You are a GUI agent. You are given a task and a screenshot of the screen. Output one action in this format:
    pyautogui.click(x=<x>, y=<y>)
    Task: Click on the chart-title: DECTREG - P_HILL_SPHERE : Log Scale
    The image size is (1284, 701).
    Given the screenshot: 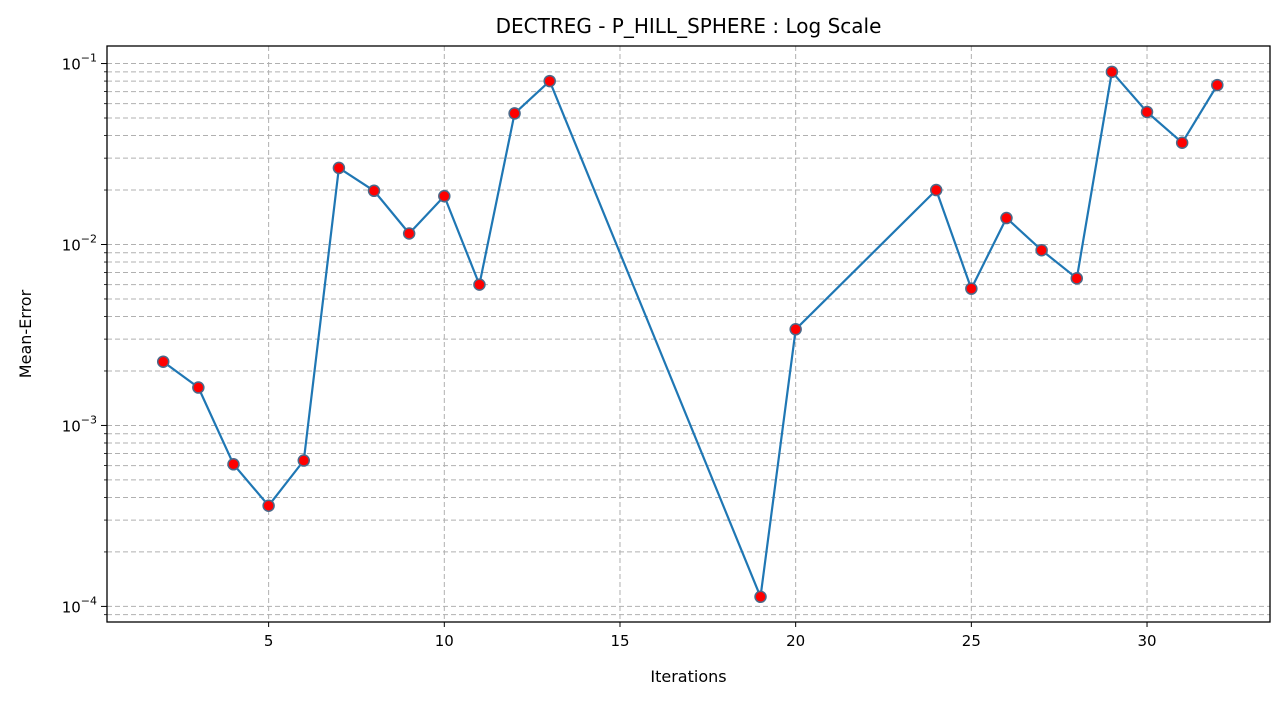 What is the action you would take?
    pyautogui.click(x=689, y=26)
    